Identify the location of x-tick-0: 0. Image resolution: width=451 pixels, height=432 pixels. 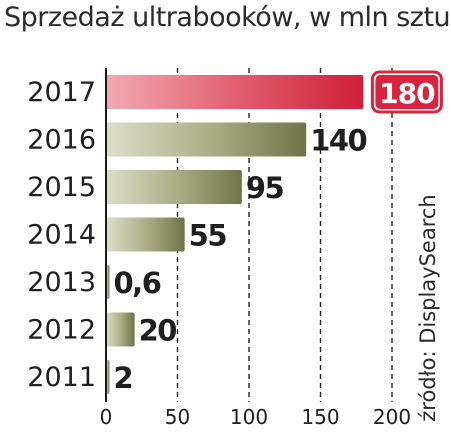
(106, 417).